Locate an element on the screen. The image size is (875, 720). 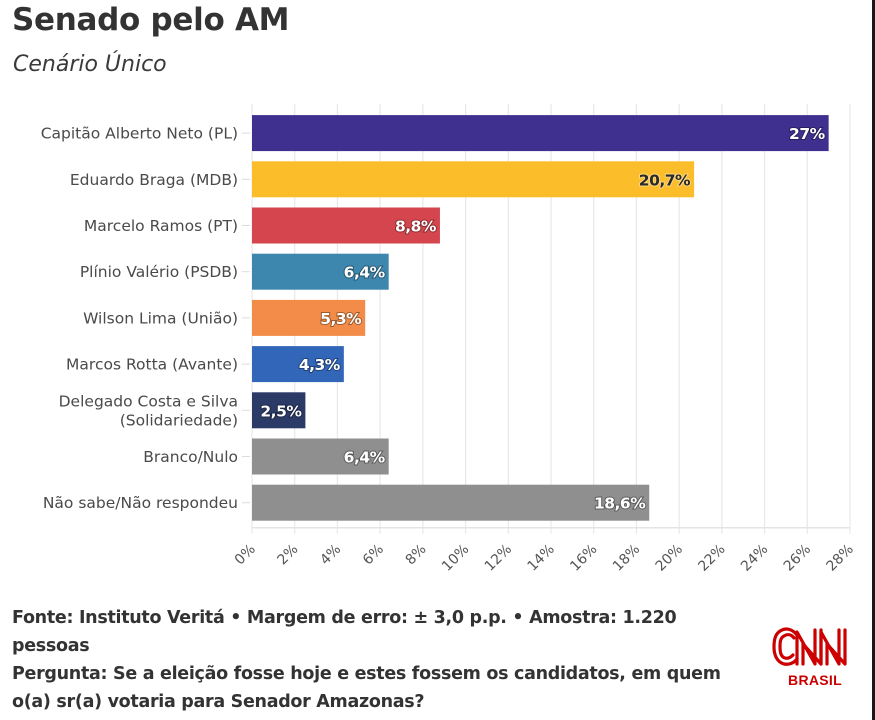
x-tick-label: 6% is located at coordinates (373, 554).